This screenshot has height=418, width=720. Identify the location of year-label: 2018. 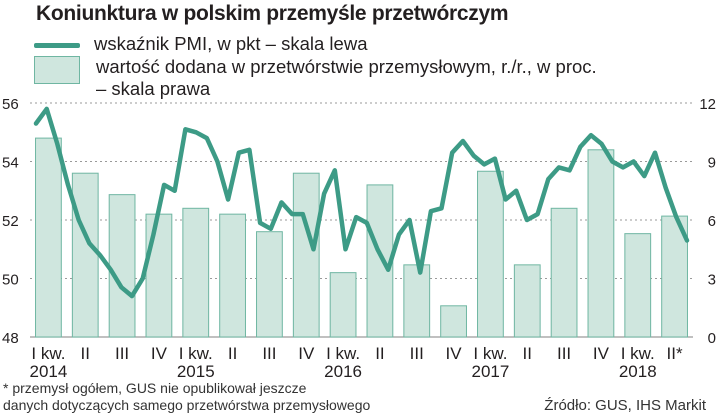
(638, 371).